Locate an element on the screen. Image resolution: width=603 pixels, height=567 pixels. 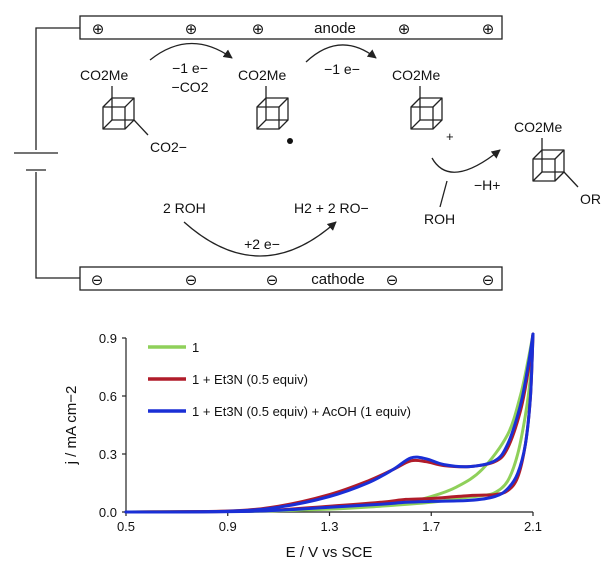
x-tick-label: 2.1 is located at coordinates (533, 526).